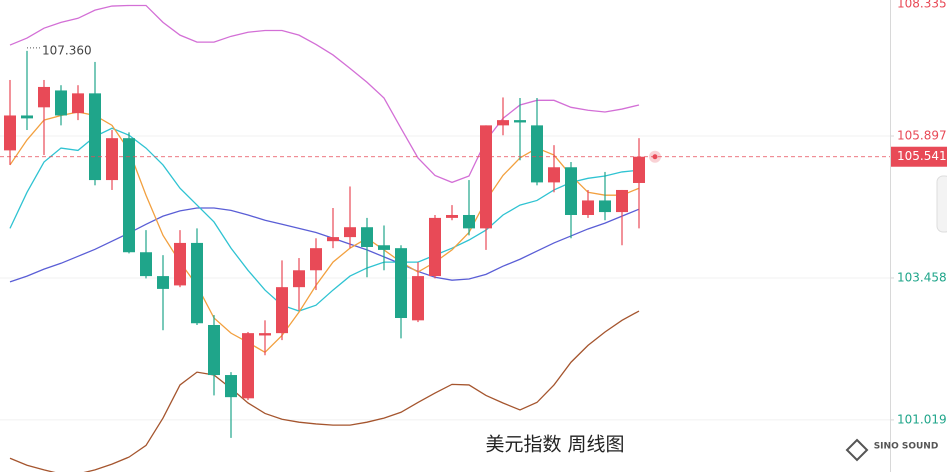  I want to click on last-price-box, so click(919, 156).